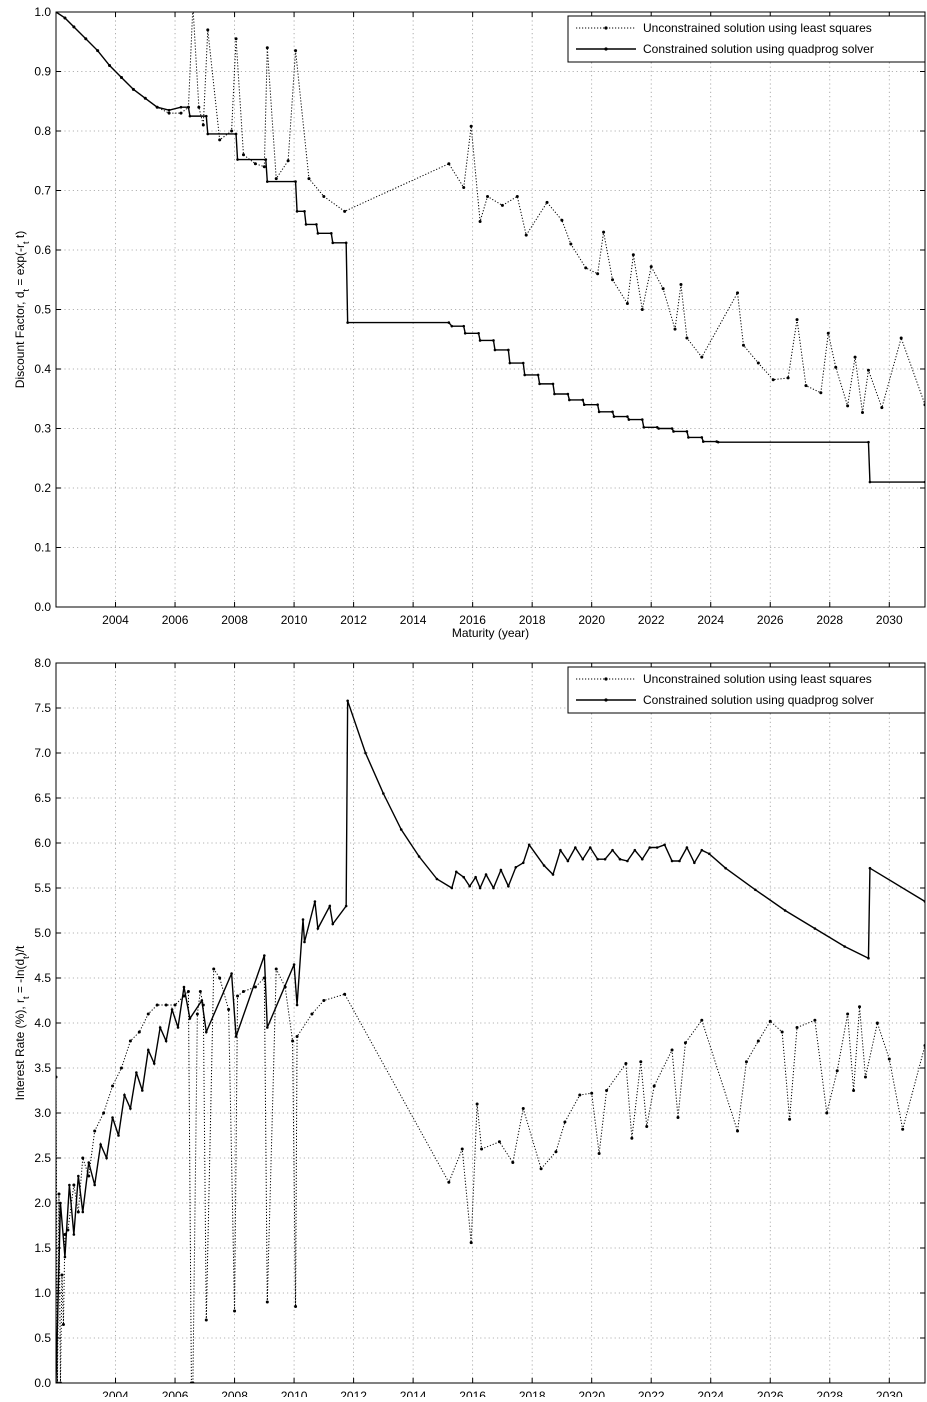 The height and width of the screenshot is (1402, 927). Describe the element at coordinates (532, 620) in the screenshot. I see `x-tick-label: 2018` at that location.